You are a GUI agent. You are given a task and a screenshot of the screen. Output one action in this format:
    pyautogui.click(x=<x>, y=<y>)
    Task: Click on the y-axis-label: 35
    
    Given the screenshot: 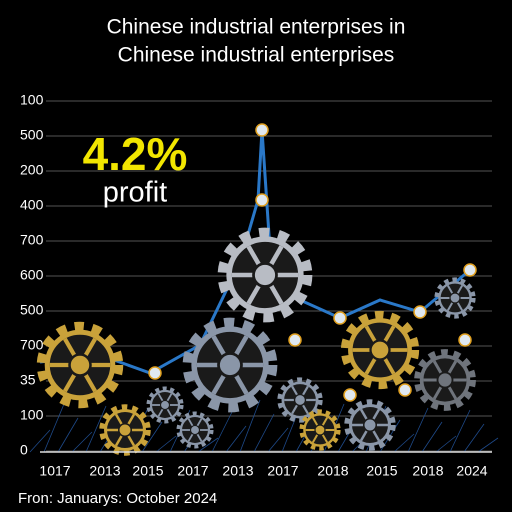 What is the action you would take?
    pyautogui.click(x=28, y=380)
    